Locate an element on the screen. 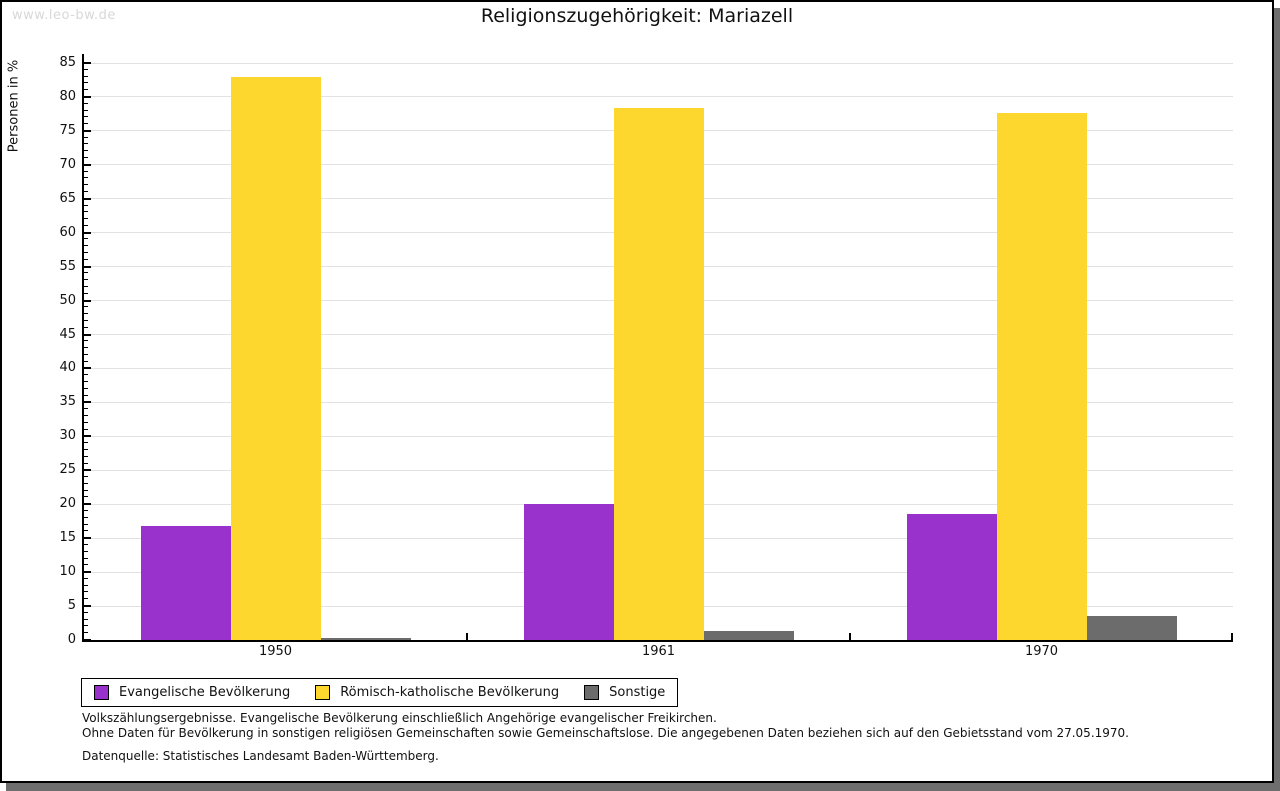 The image size is (1280, 791). bar-evangelische-bevoelkerung-1961 is located at coordinates (568, 571).